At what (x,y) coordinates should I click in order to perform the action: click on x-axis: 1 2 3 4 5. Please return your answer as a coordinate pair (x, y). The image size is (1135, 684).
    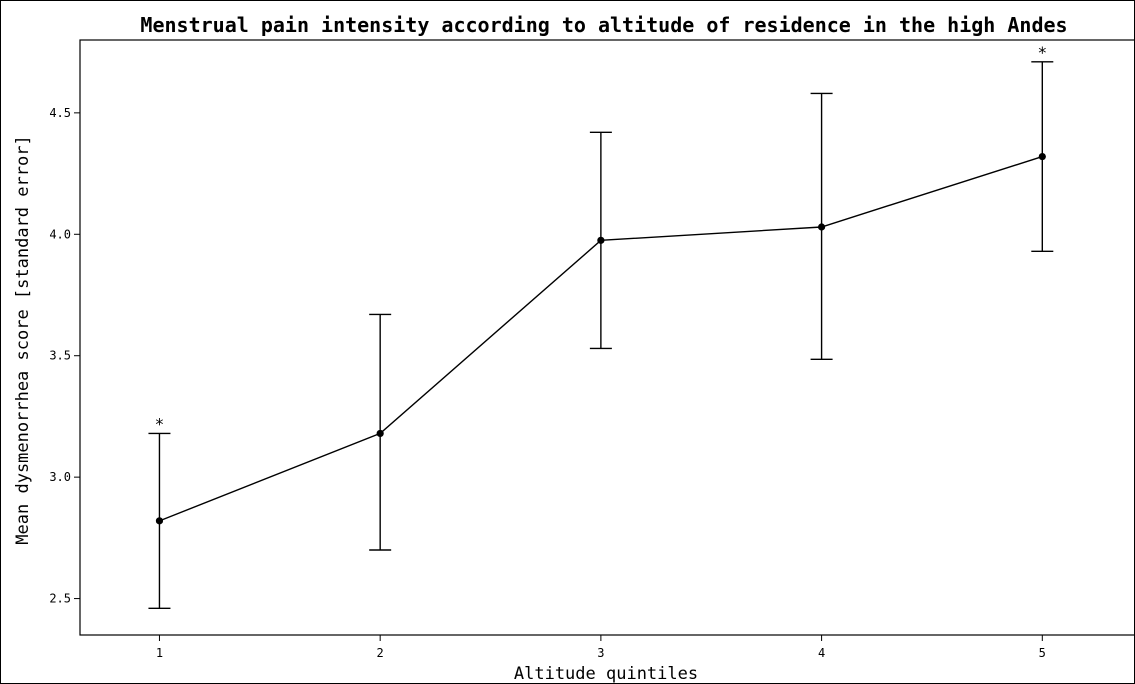
    Looking at the image, I should click on (601, 647).